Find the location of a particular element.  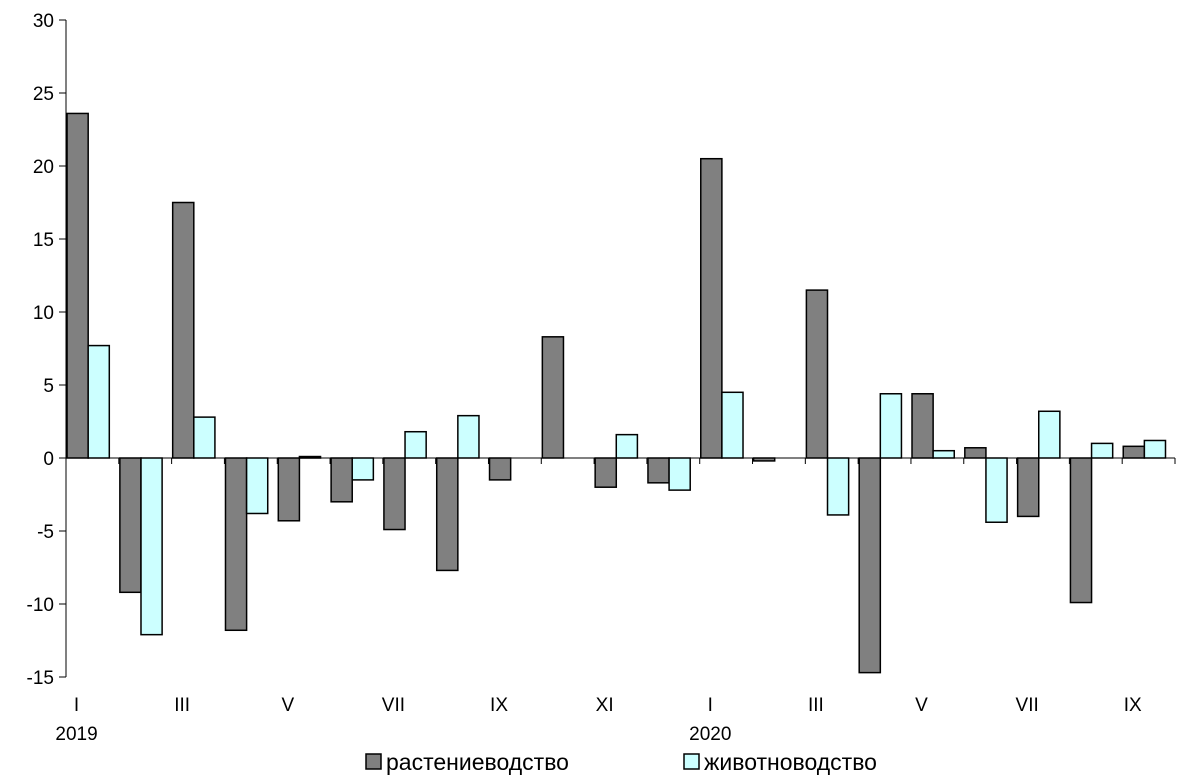

y-tick-label: -15 is located at coordinates (40, 678).